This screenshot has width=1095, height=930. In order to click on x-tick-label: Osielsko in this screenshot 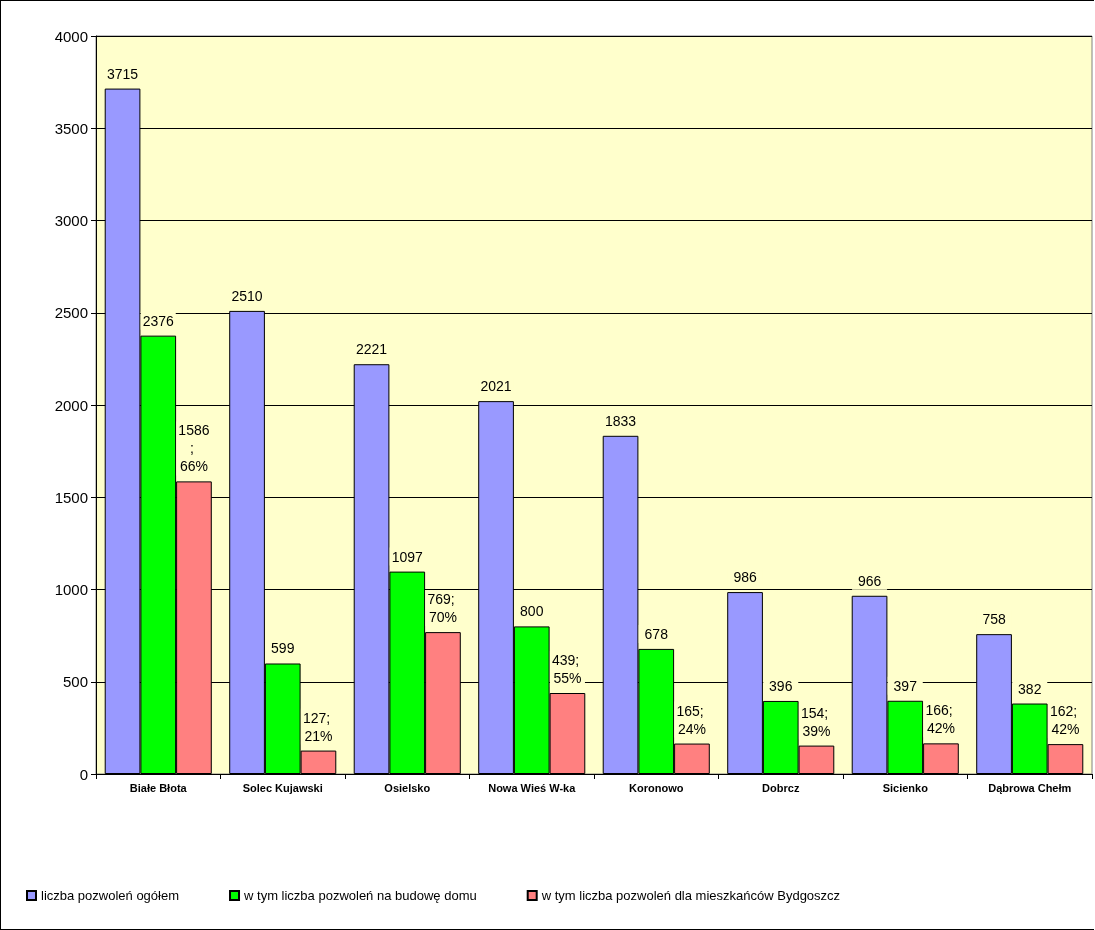, I will do `click(407, 787)`.